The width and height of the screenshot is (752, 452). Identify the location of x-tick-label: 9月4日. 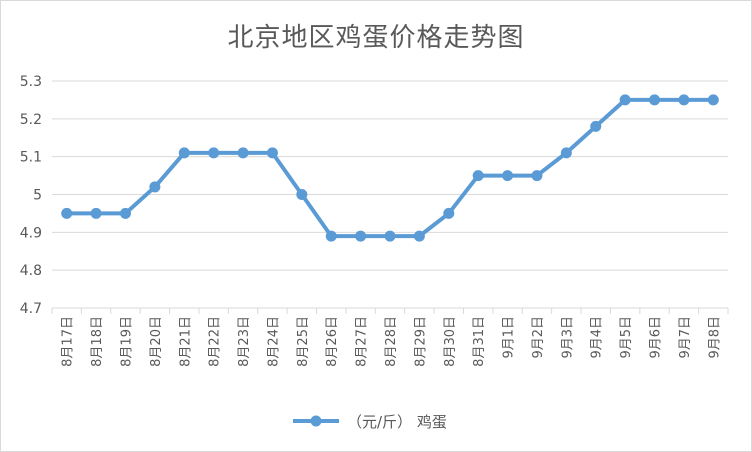
(597, 337).